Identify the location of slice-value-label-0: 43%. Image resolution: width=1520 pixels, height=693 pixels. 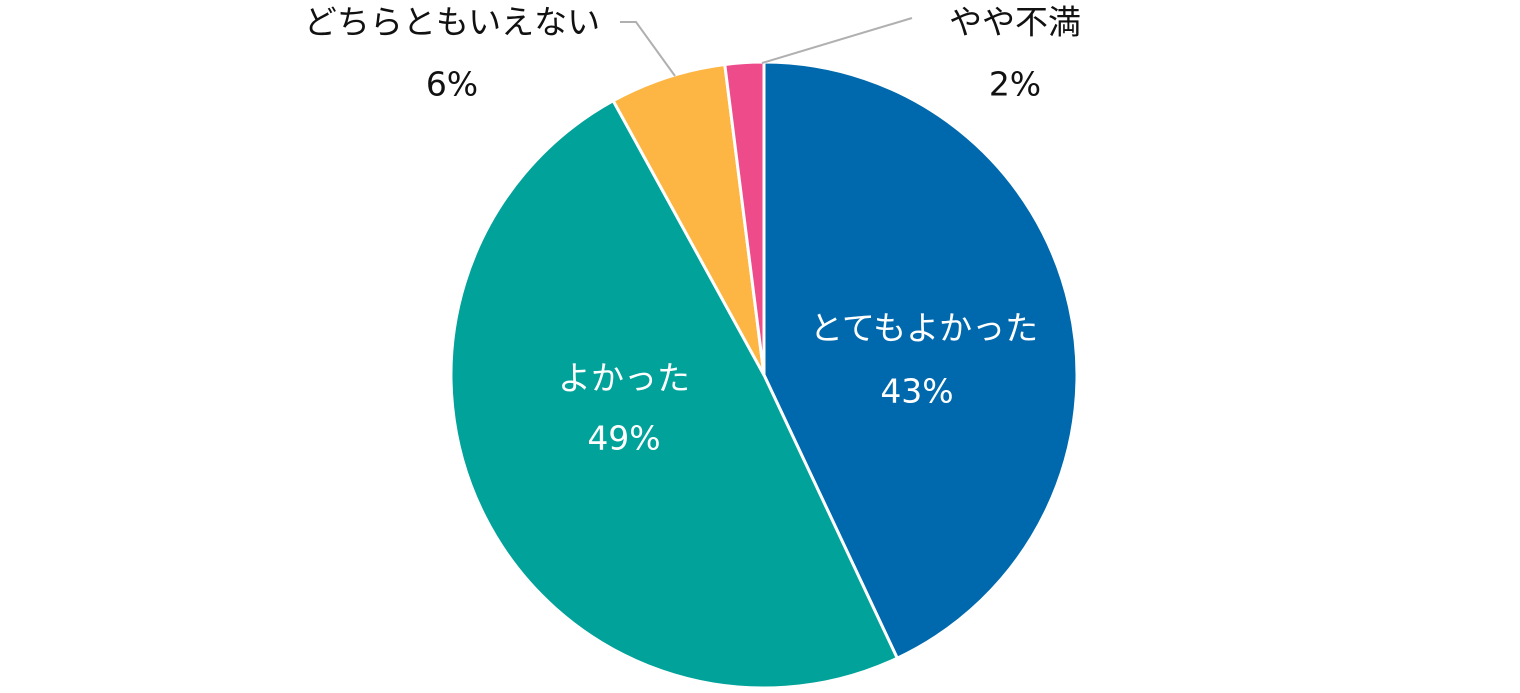
(916, 391).